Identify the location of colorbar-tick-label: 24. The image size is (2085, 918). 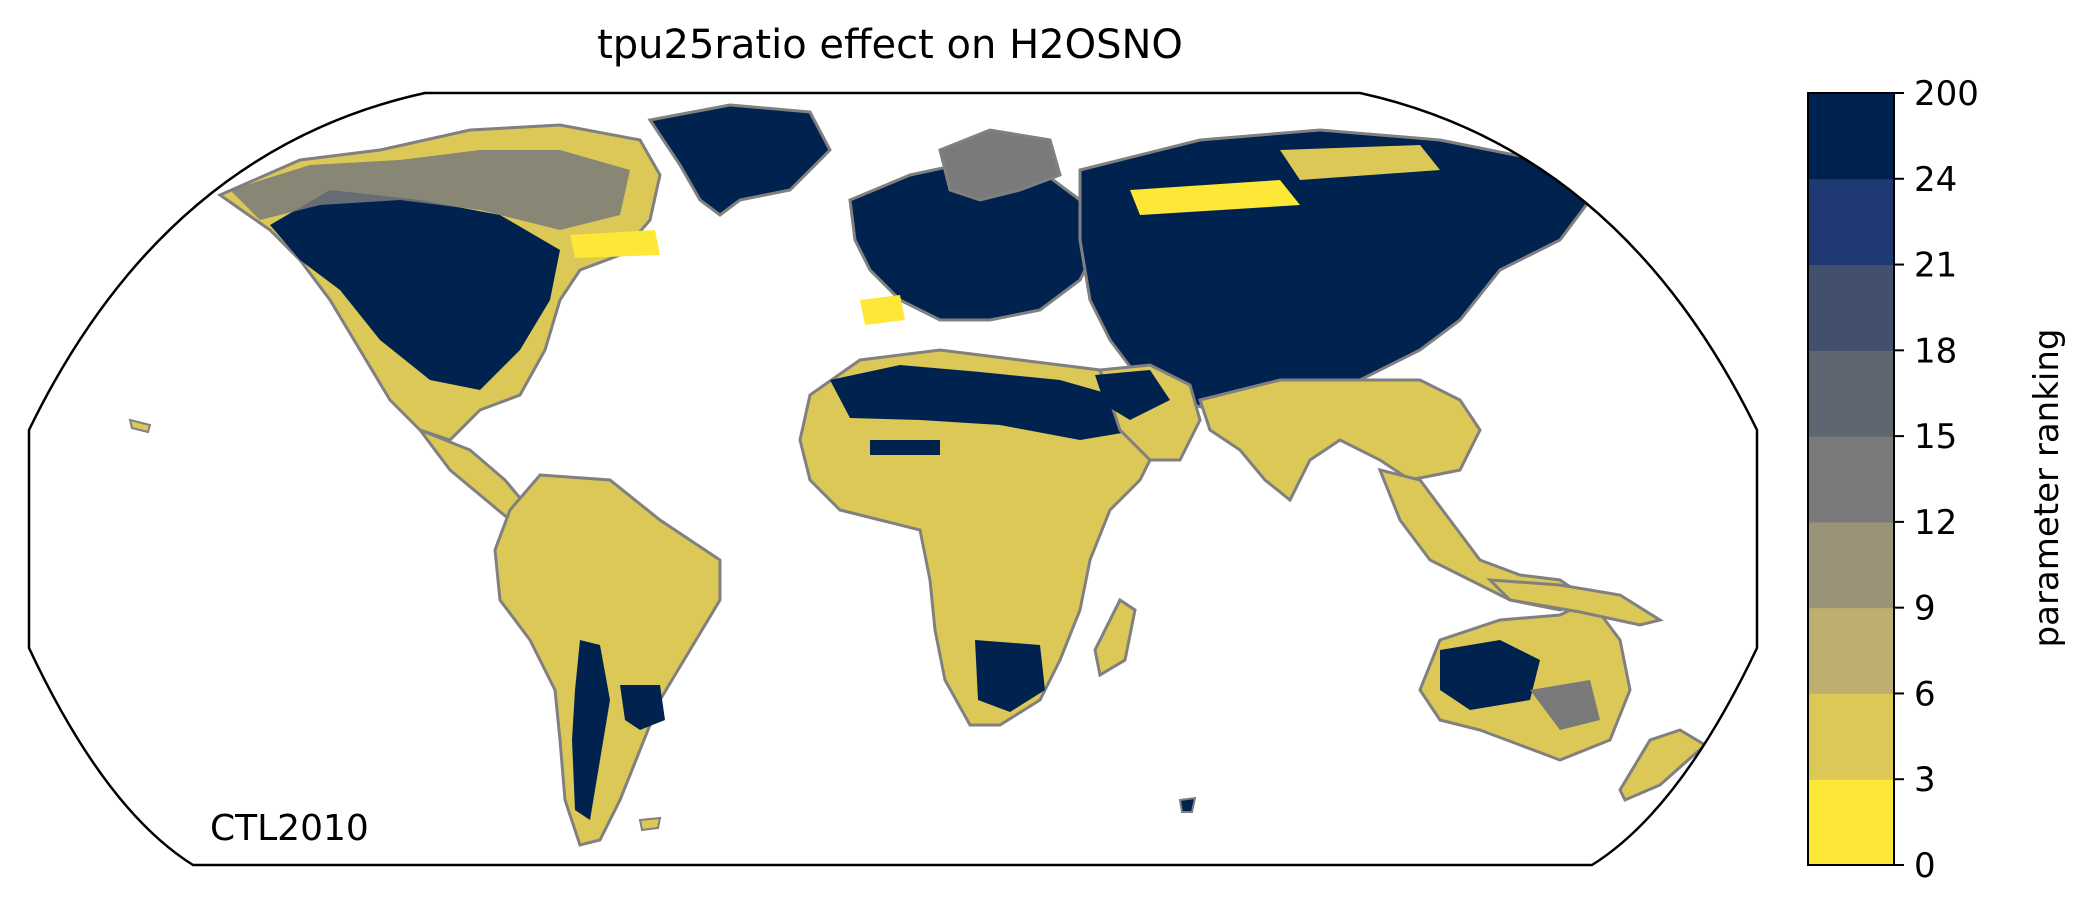
(1935, 180).